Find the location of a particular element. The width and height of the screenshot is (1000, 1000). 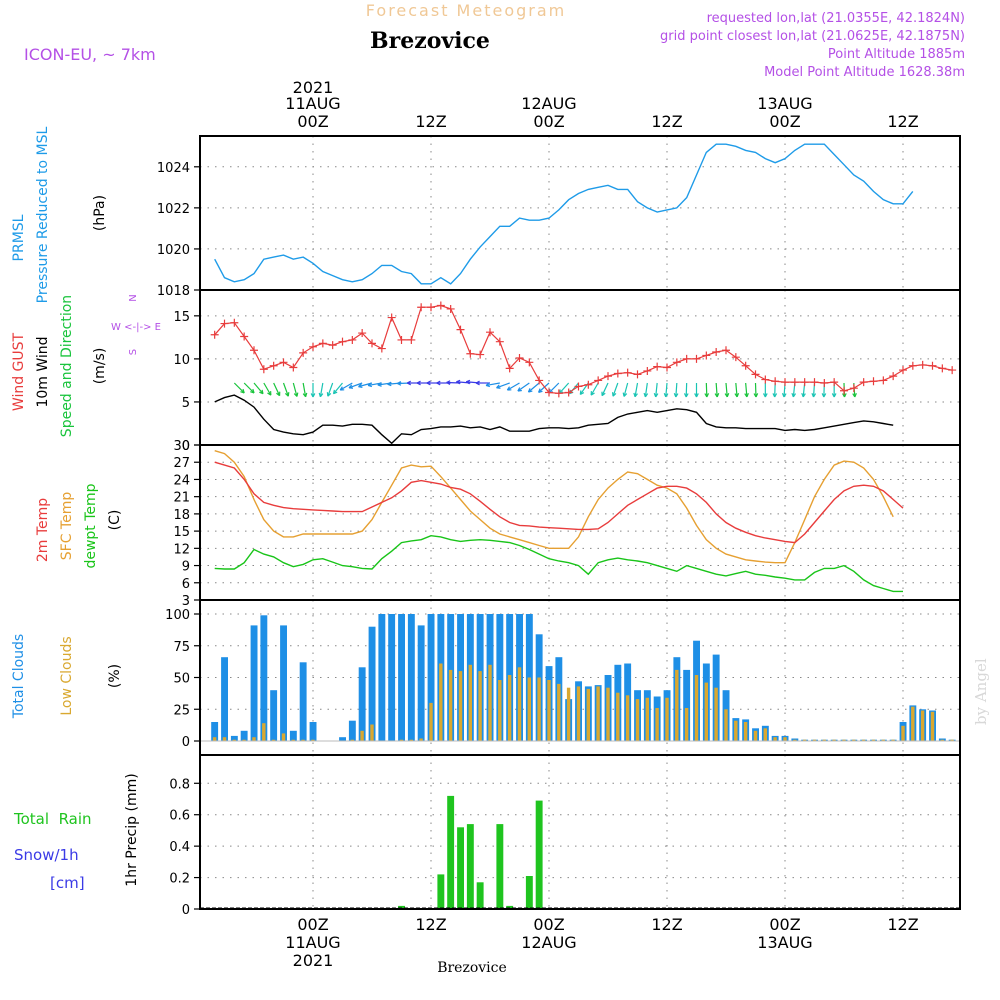

wind-gust-line is located at coordinates (583, 349).